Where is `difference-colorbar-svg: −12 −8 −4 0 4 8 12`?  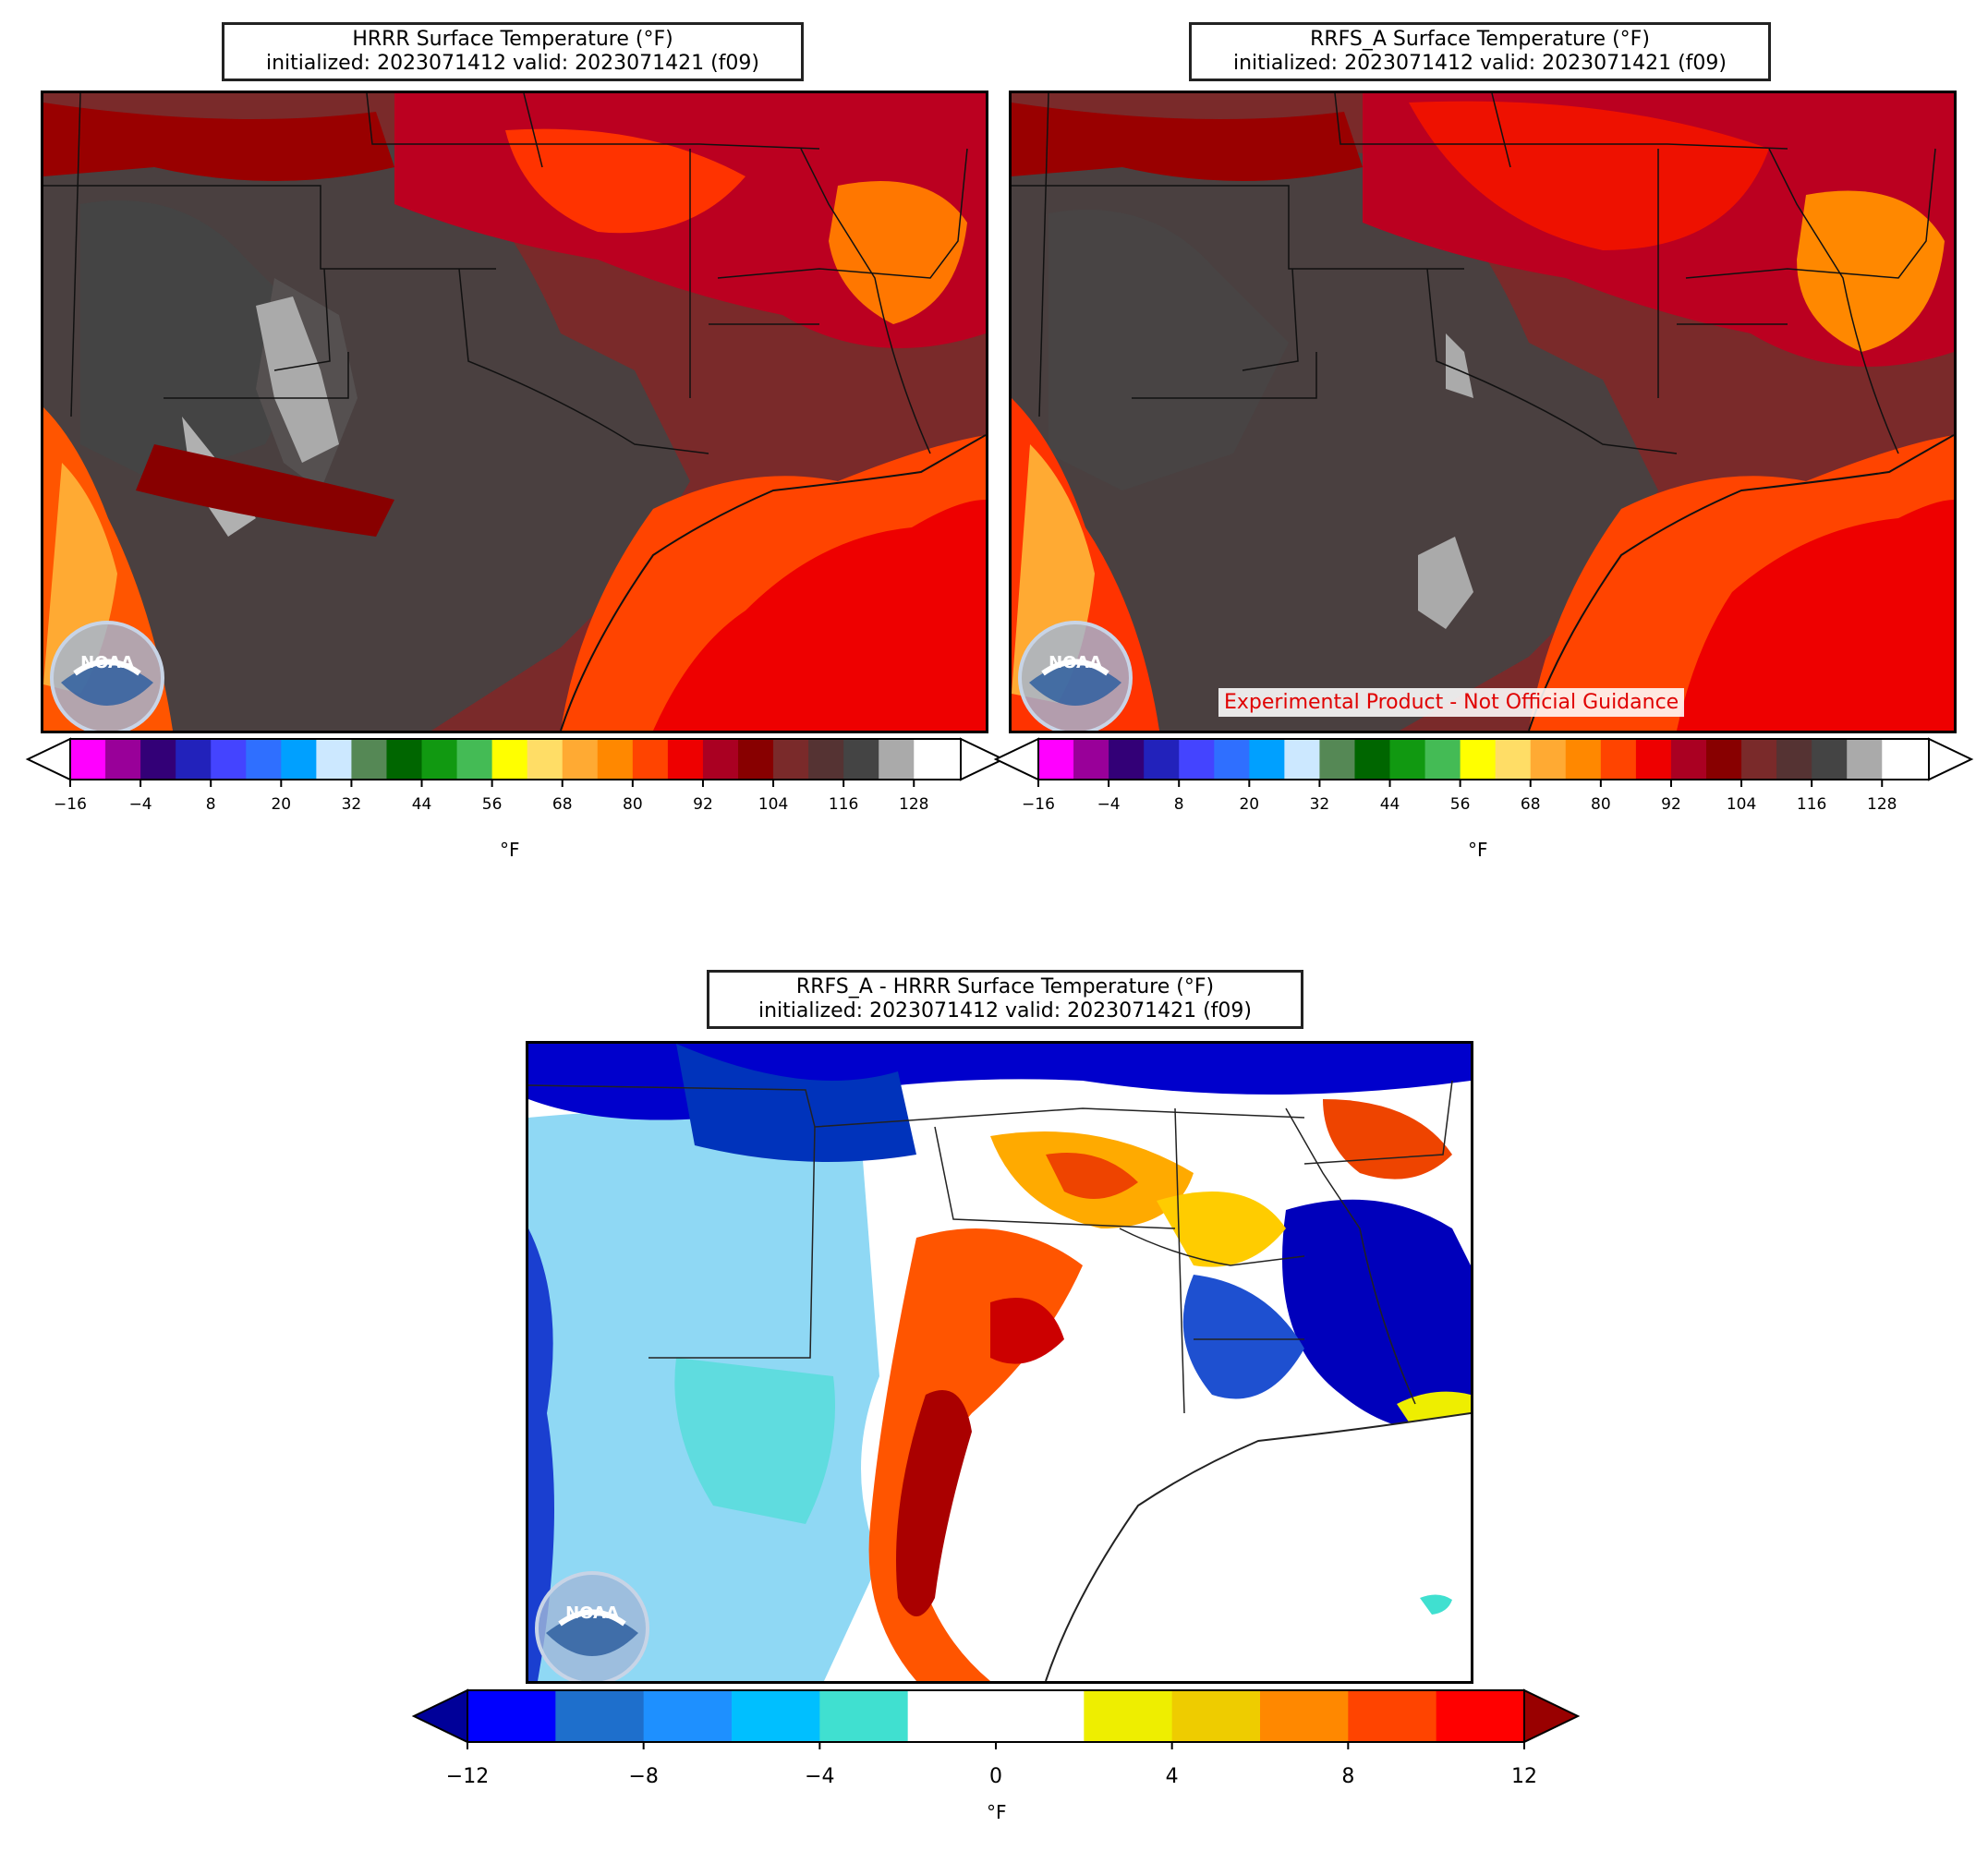
difference-colorbar-svg: −12 −8 −4 0 4 8 12 is located at coordinates (996, 1738).